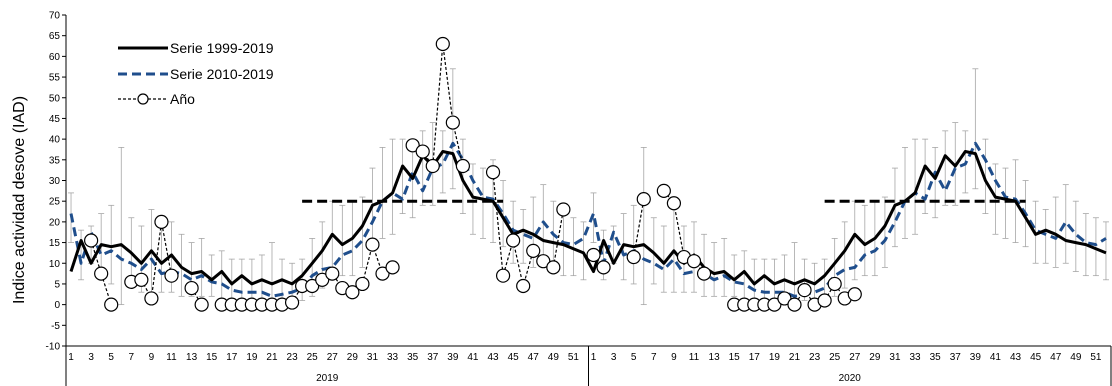  Describe the element at coordinates (57, 284) in the screenshot. I see `y-tick-label: 5` at that location.